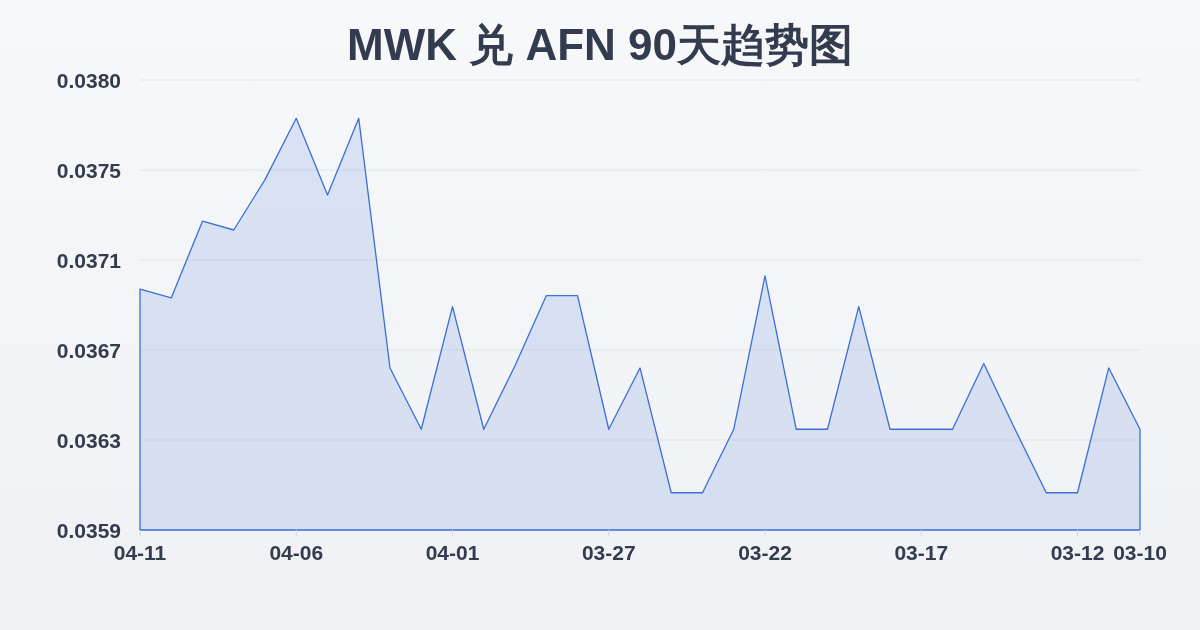 This screenshot has width=1200, height=630. What do you see at coordinates (600, 44) in the screenshot?
I see `chart-title: MWK 兑 AFN 90天趋势图` at bounding box center [600, 44].